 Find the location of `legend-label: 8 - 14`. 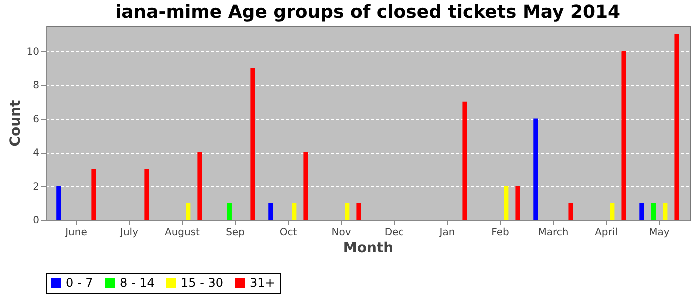

legend-label: 8 - 14 is located at coordinates (137, 283).